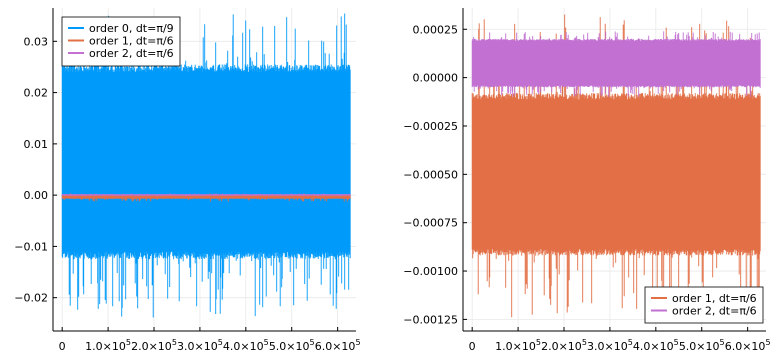 Image resolution: width=773 pixels, height=355 pixels. I want to click on legend-label: order 0, dt=π/9, so click(131, 28).